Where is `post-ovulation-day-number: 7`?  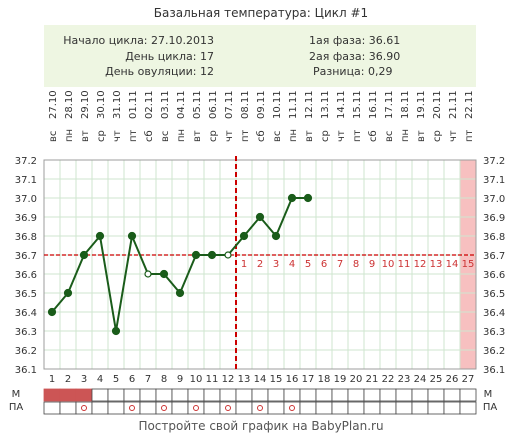 post-ovulation-day-number: 7 is located at coordinates (340, 264).